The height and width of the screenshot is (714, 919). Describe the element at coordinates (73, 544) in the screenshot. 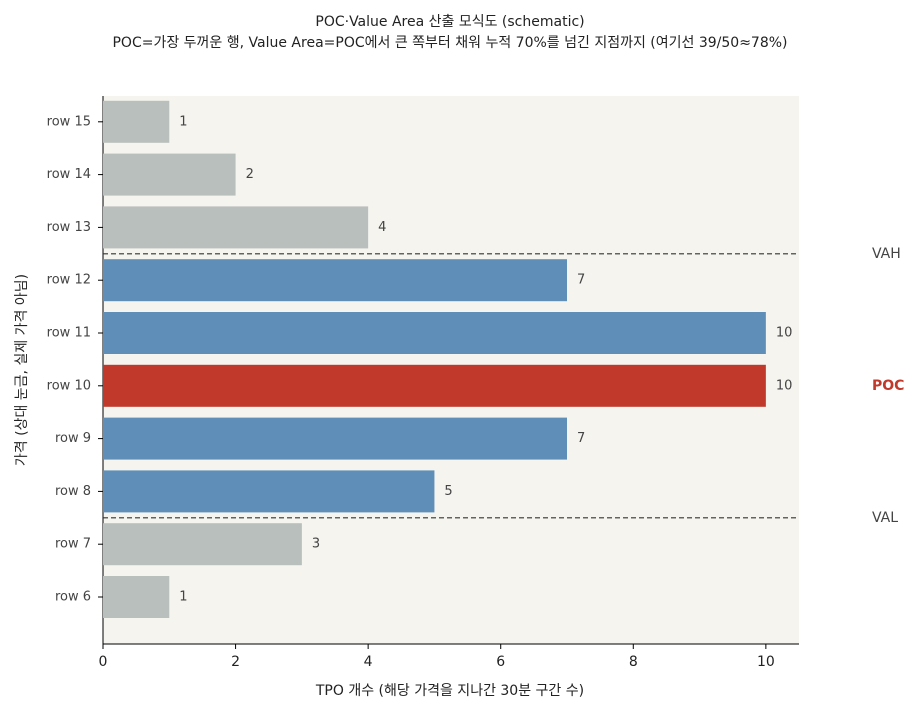

I see `y-tick-label: row 7` at that location.